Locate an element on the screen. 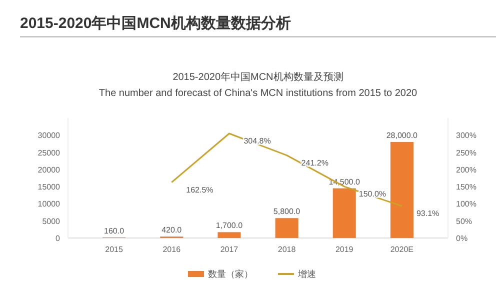  chart-subtitle: The number and forecast of China's MCN institutions from 2015 to 2020 is located at coordinates (258, 93).